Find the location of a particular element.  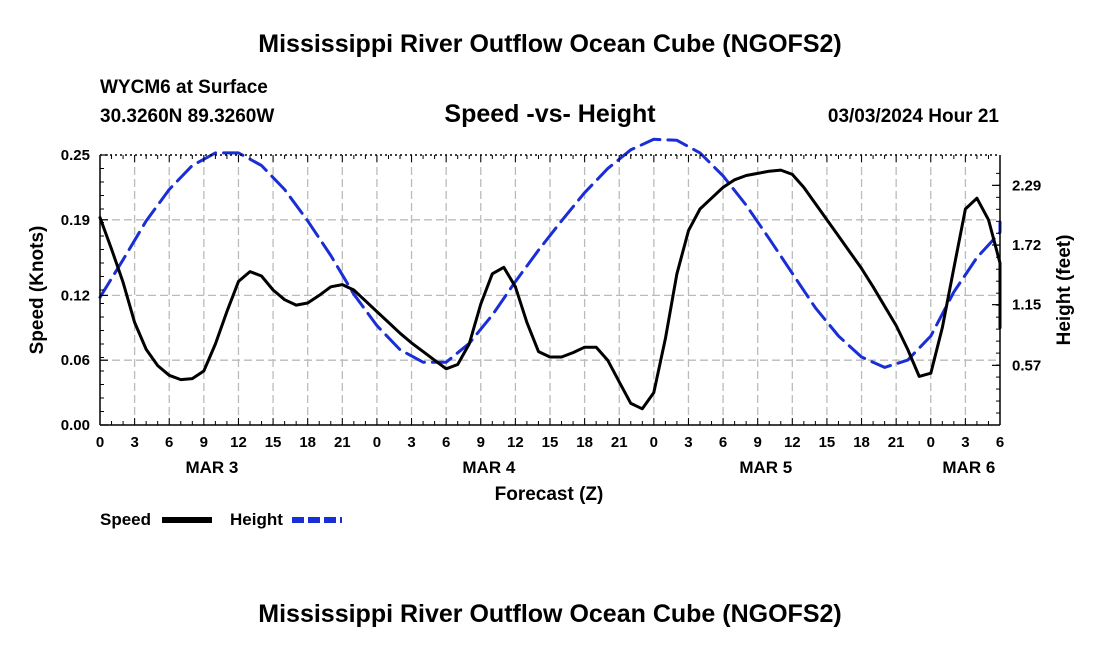

y2-tick-label: 2.29 is located at coordinates (1026, 185).